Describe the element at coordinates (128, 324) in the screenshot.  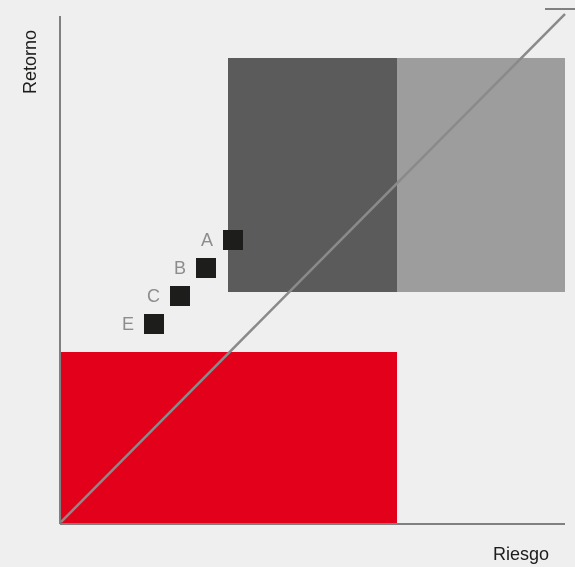
I see `point-e-label: E` at that location.